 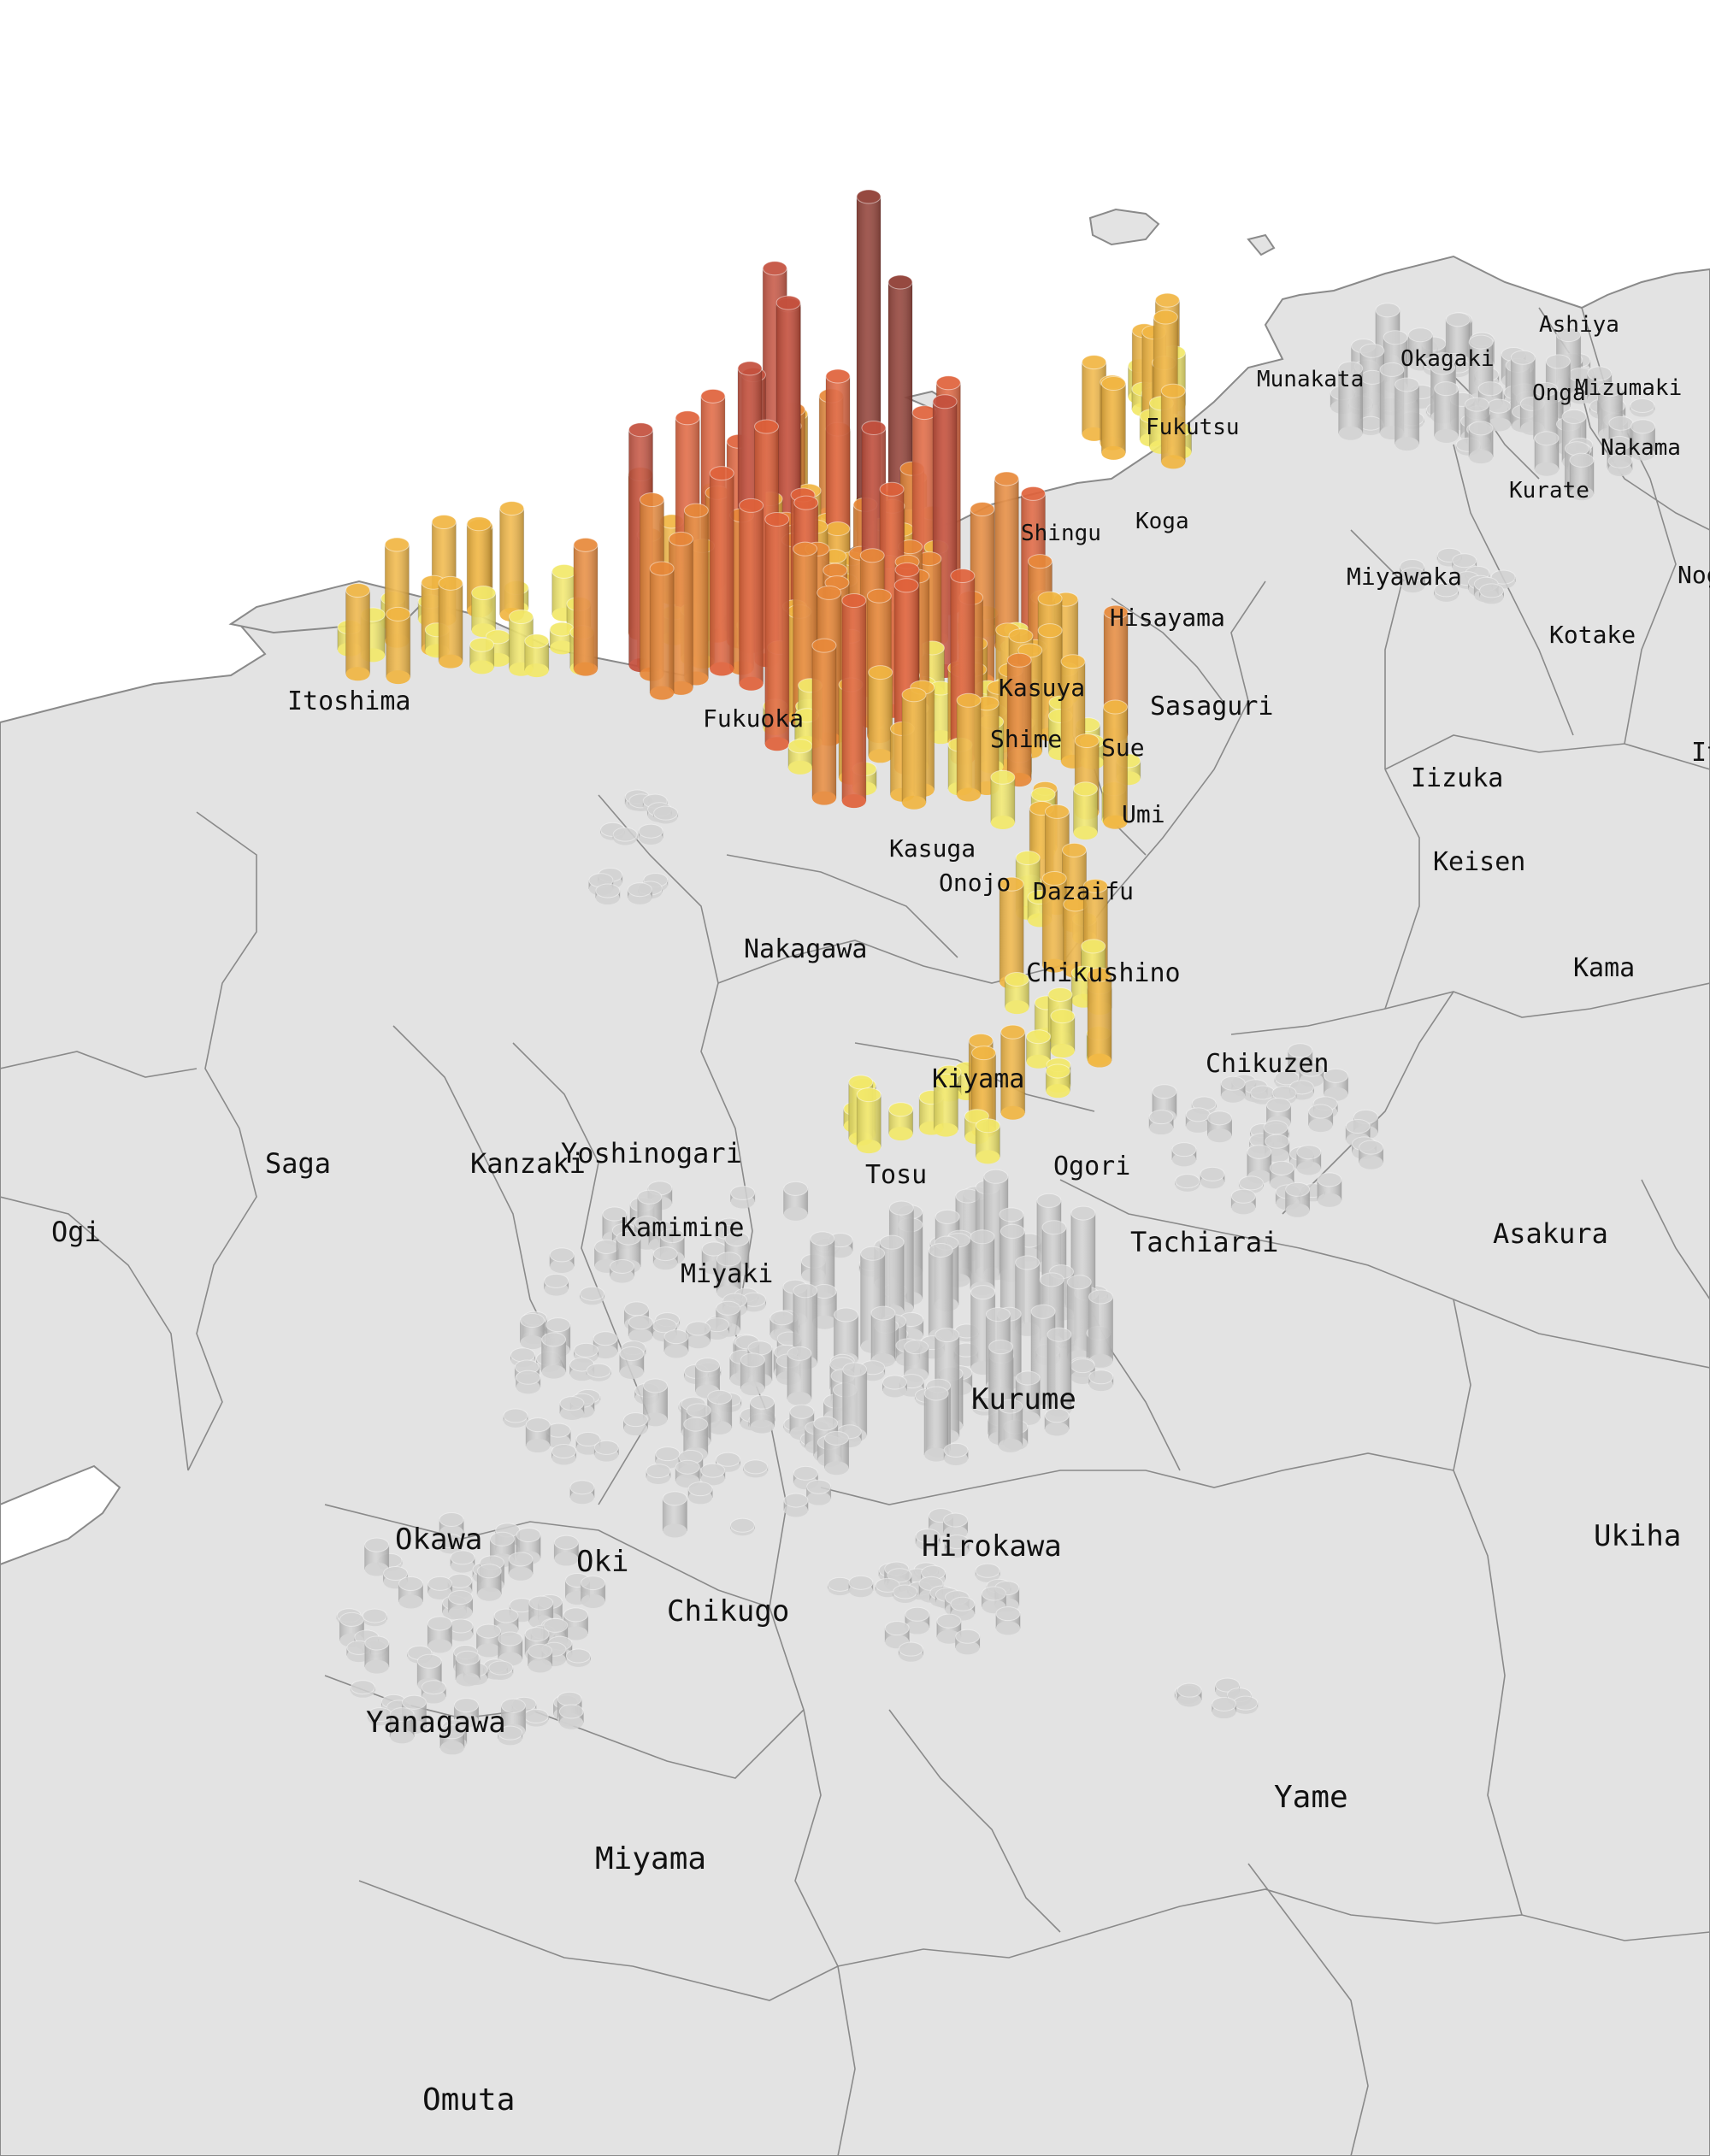 I want to click on place-label: Sue, so click(x=1123, y=747).